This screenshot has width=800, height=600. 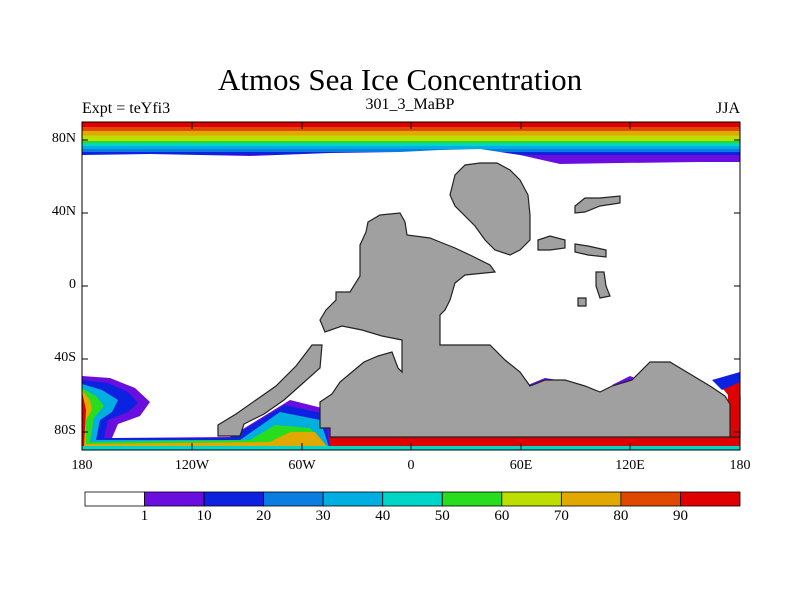 What do you see at coordinates (490, 209) in the screenshot?
I see `land-eurasia` at bounding box center [490, 209].